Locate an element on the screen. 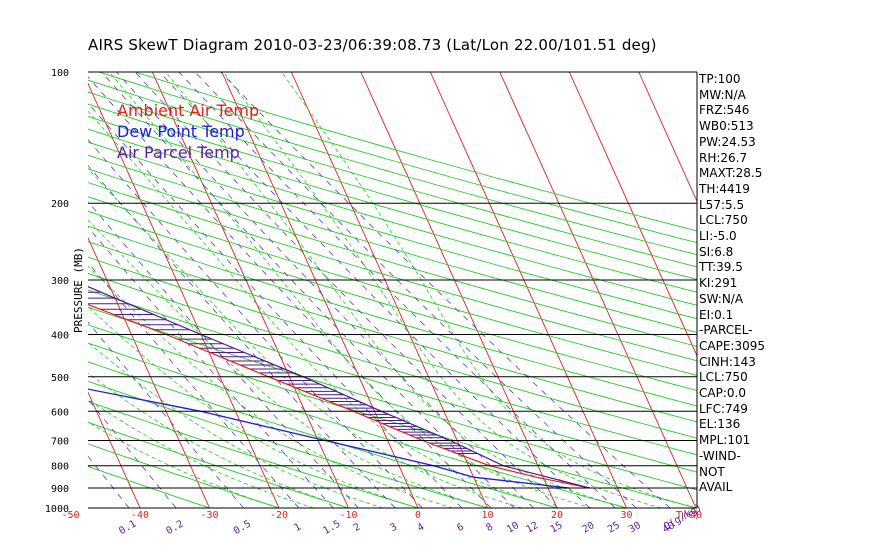 Image resolution: width=870 pixels, height=560 pixels. stat-item: LI:-5.0 is located at coordinates (718, 236).